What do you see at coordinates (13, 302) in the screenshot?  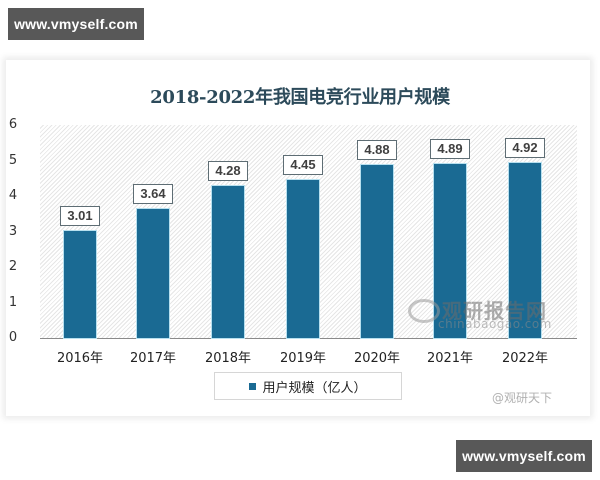 I see `y-tick-label: 1` at bounding box center [13, 302].